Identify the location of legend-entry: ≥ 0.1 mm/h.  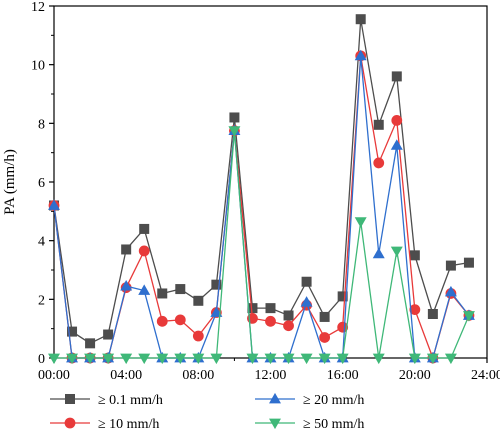
(106, 400).